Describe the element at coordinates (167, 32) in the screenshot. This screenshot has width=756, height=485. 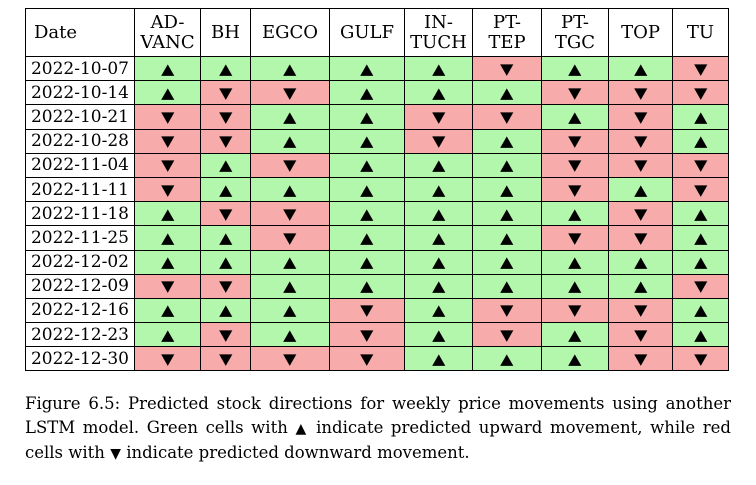
I see `column-header-advanc: AD- VANC` at that location.